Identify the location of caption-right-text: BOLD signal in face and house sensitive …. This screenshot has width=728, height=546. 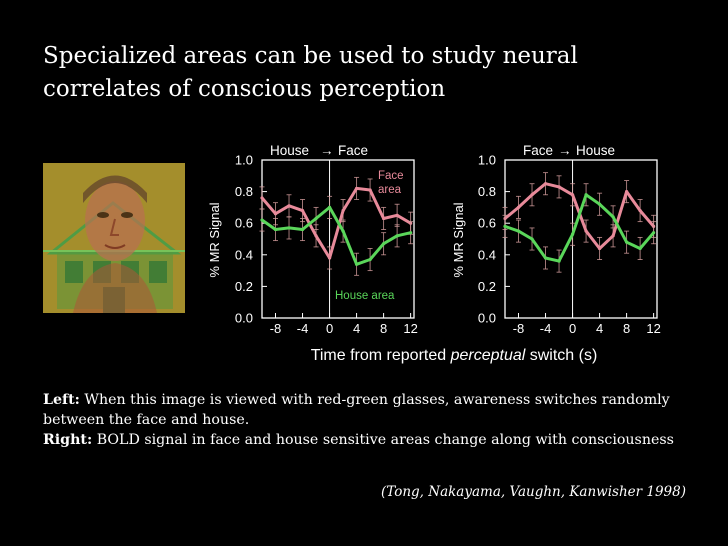
(383, 440).